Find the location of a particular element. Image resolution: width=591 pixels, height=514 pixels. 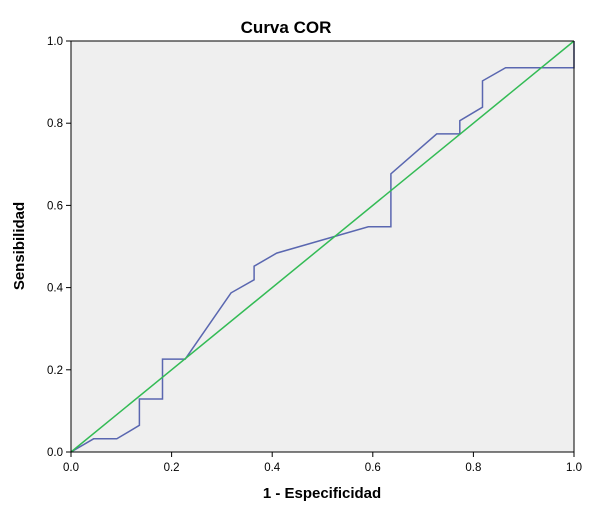

x-tick-label: 0.6 is located at coordinates (373, 468).